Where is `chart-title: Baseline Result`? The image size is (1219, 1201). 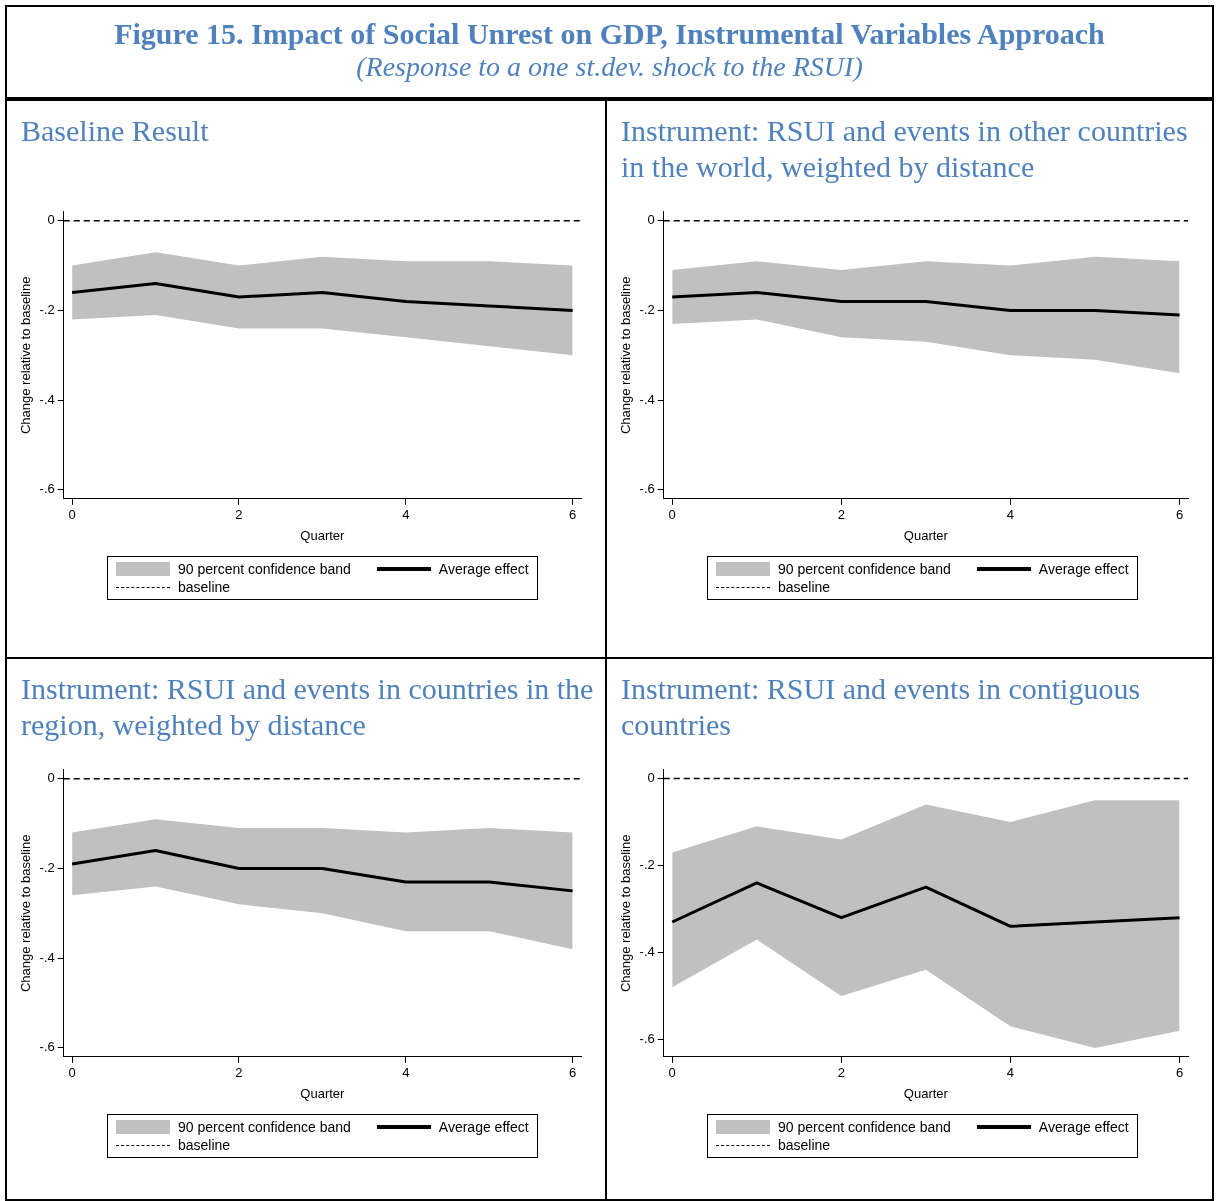
chart-title: Baseline Result is located at coordinates (115, 131).